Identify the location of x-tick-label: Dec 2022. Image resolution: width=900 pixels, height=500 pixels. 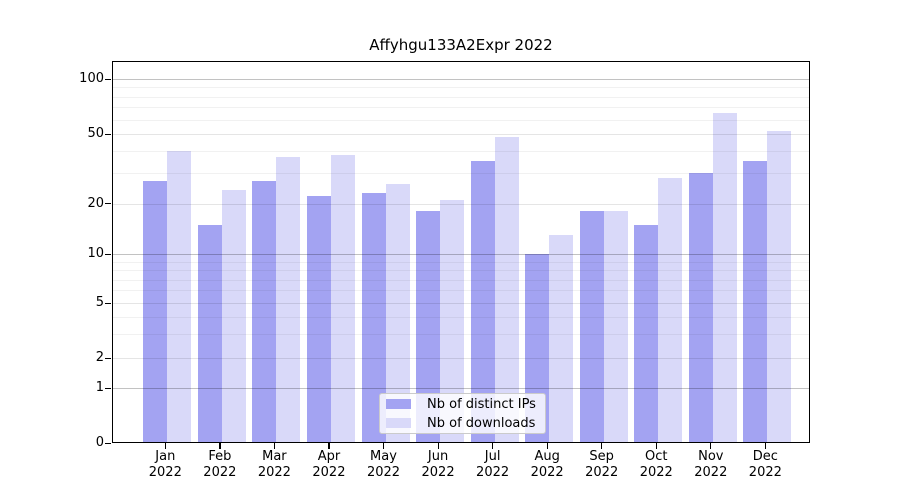
(765, 464).